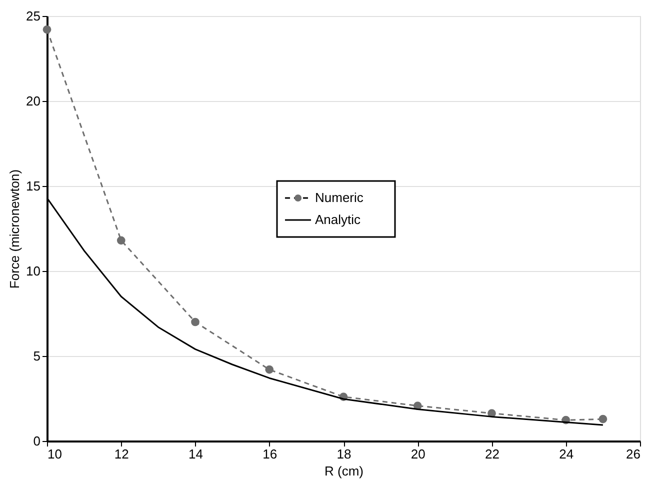 Image resolution: width=655 pixels, height=484 pixels. What do you see at coordinates (270, 454) in the screenshot?
I see `x-tick-label: 16` at bounding box center [270, 454].